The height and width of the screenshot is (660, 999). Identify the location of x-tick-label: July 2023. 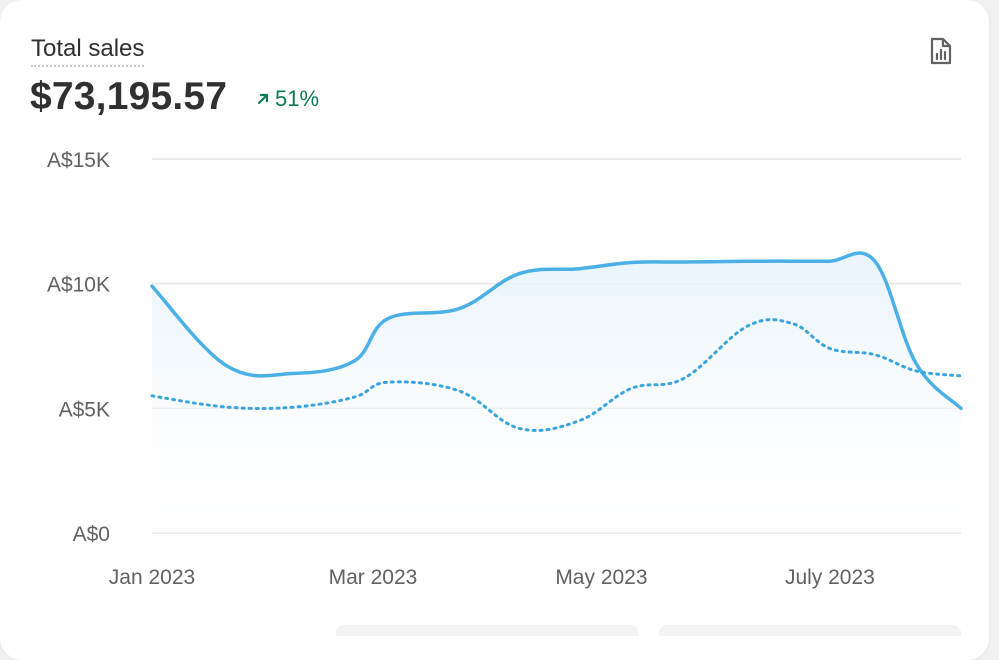
(830, 577).